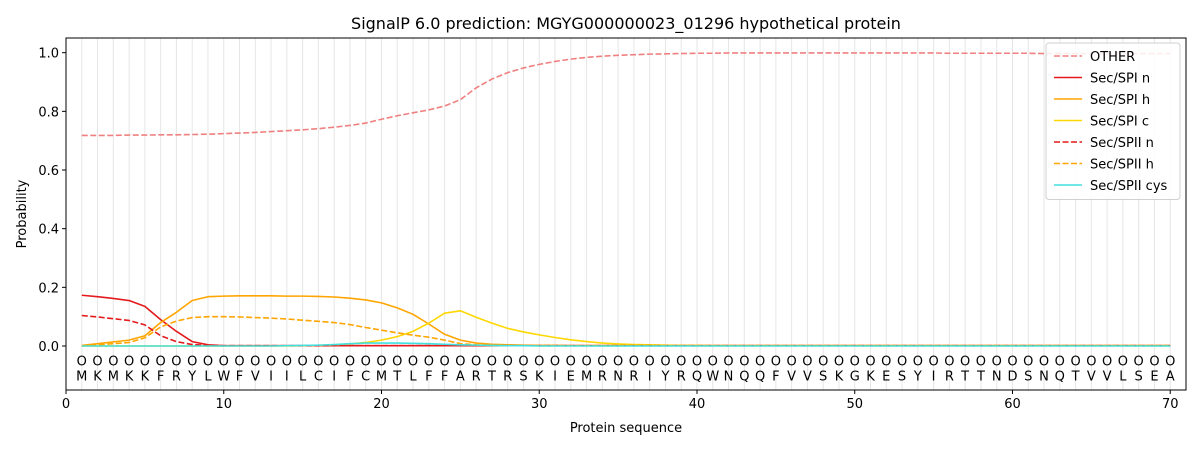 Image resolution: width=1200 pixels, height=450 pixels. What do you see at coordinates (1012, 376) in the screenshot?
I see `sequence-letter: D` at bounding box center [1012, 376].